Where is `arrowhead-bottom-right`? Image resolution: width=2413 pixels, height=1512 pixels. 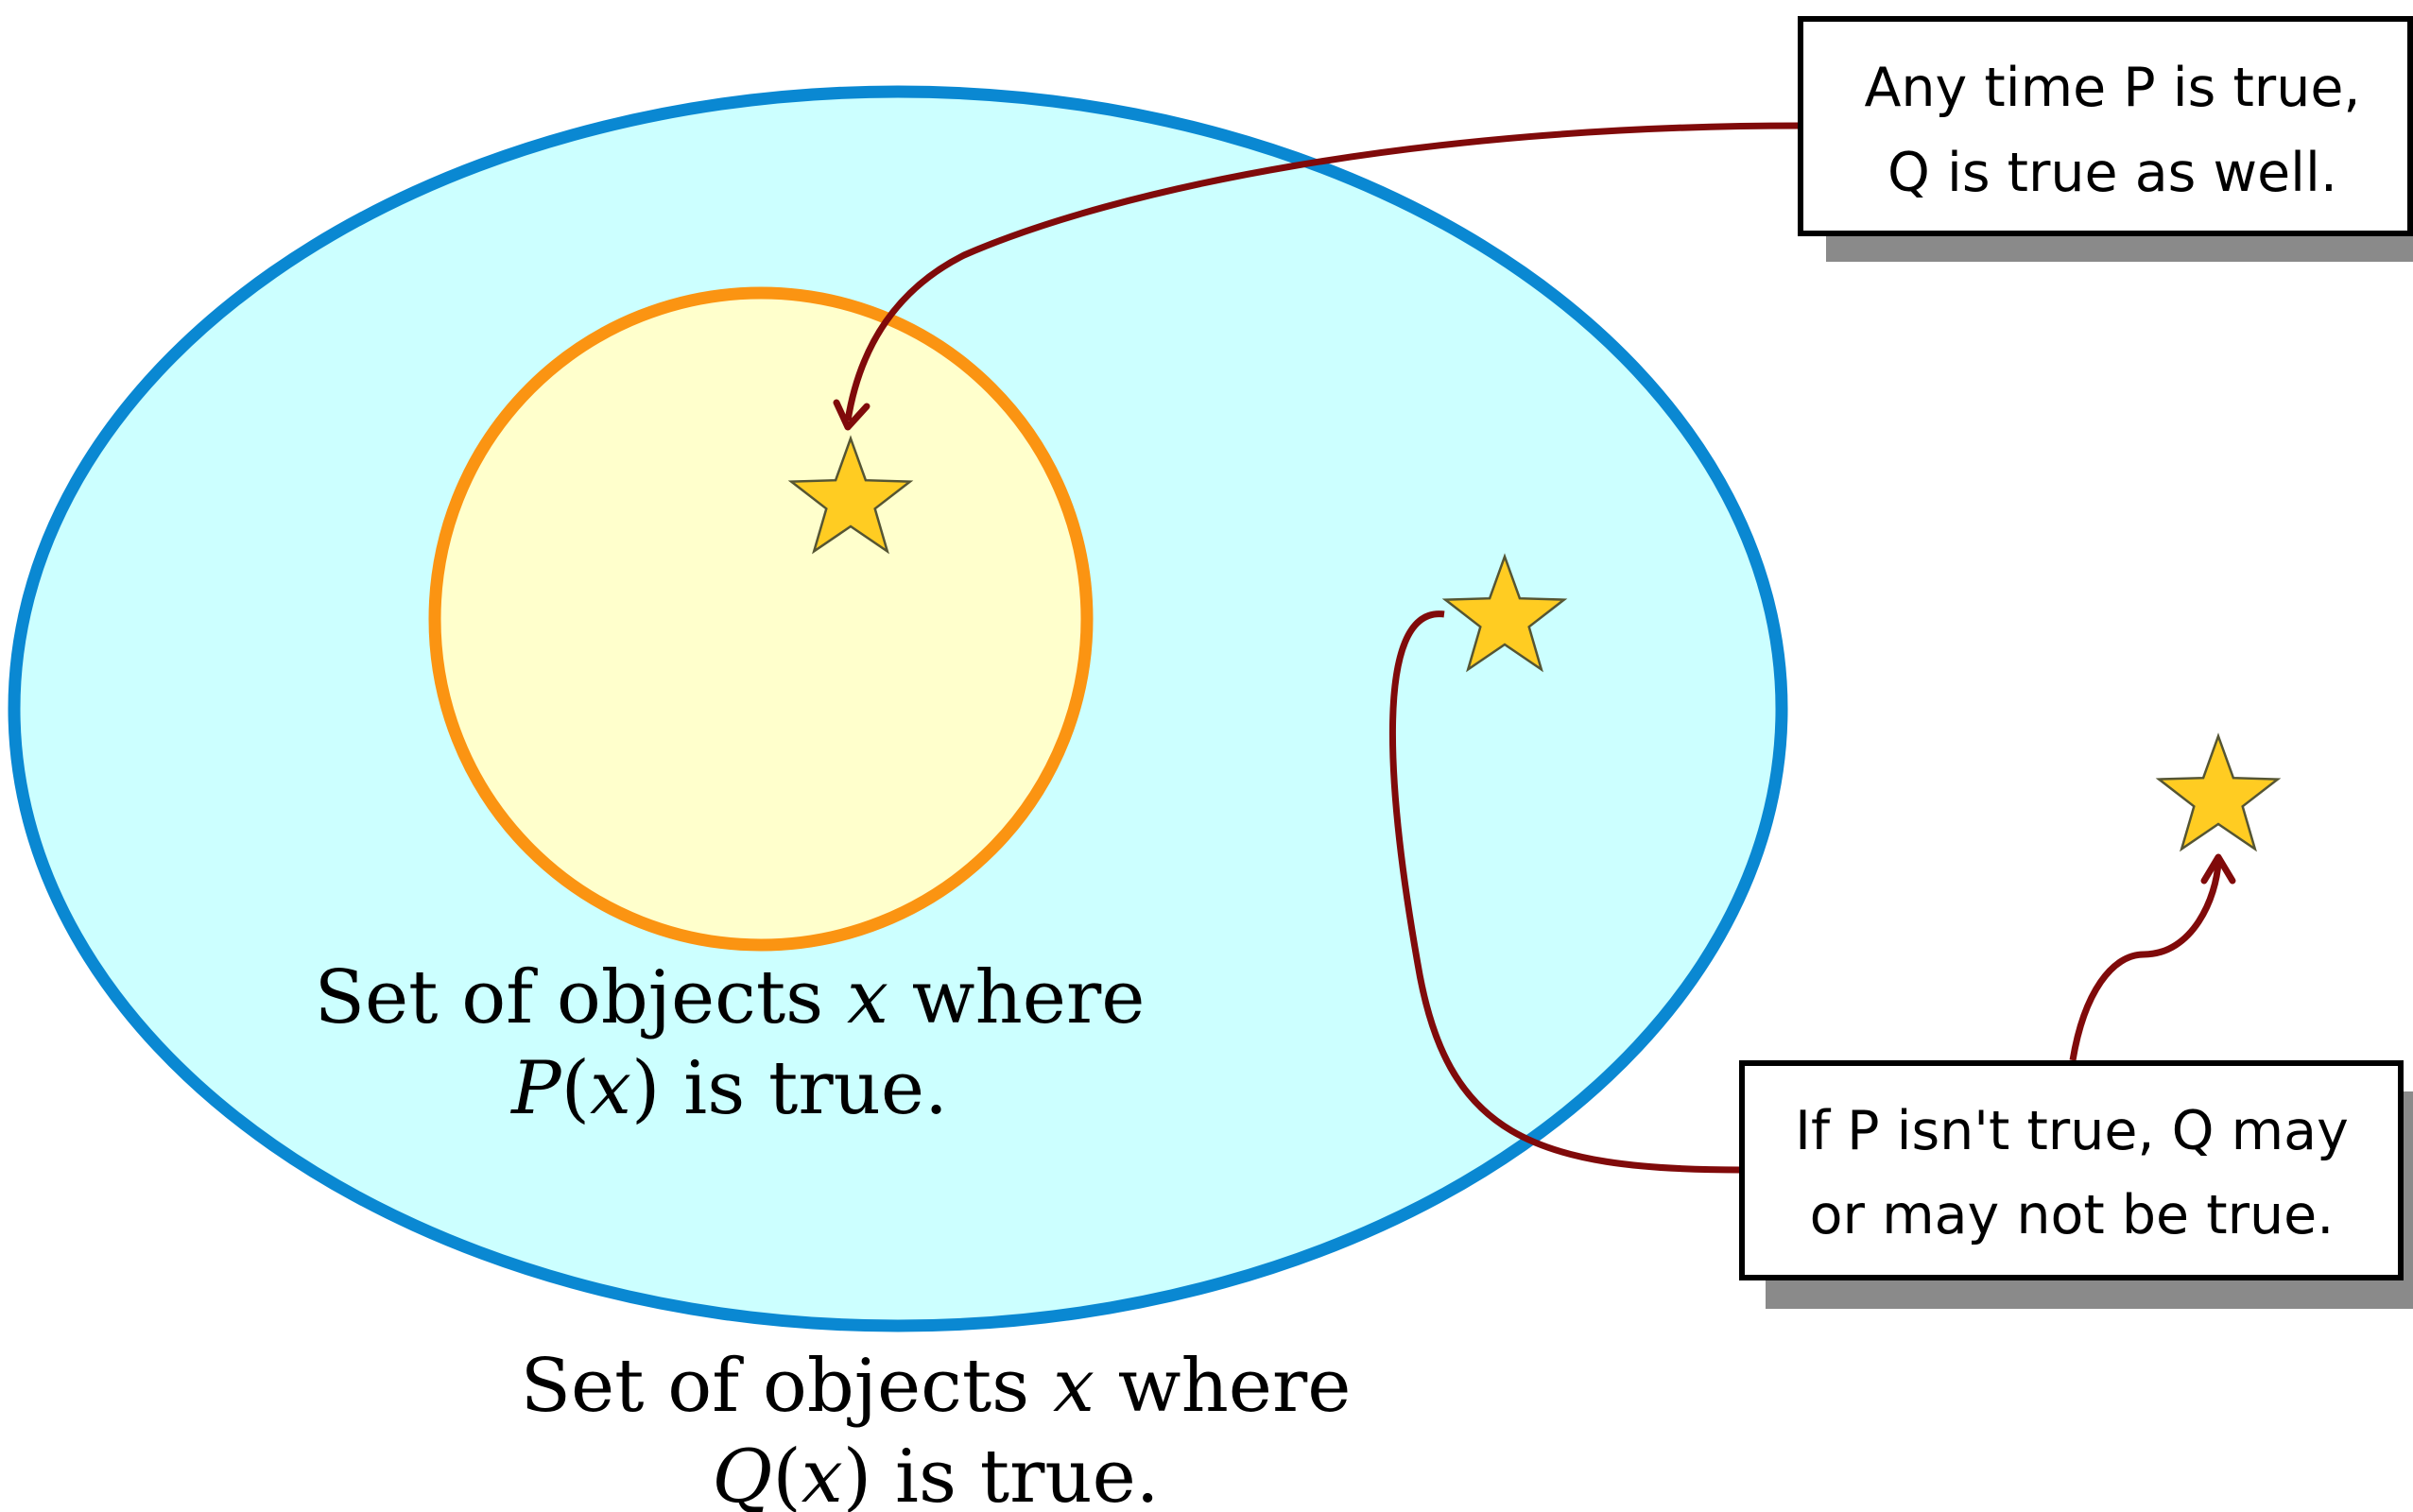
arrowhead-bottom-right is located at coordinates (2218, 869).